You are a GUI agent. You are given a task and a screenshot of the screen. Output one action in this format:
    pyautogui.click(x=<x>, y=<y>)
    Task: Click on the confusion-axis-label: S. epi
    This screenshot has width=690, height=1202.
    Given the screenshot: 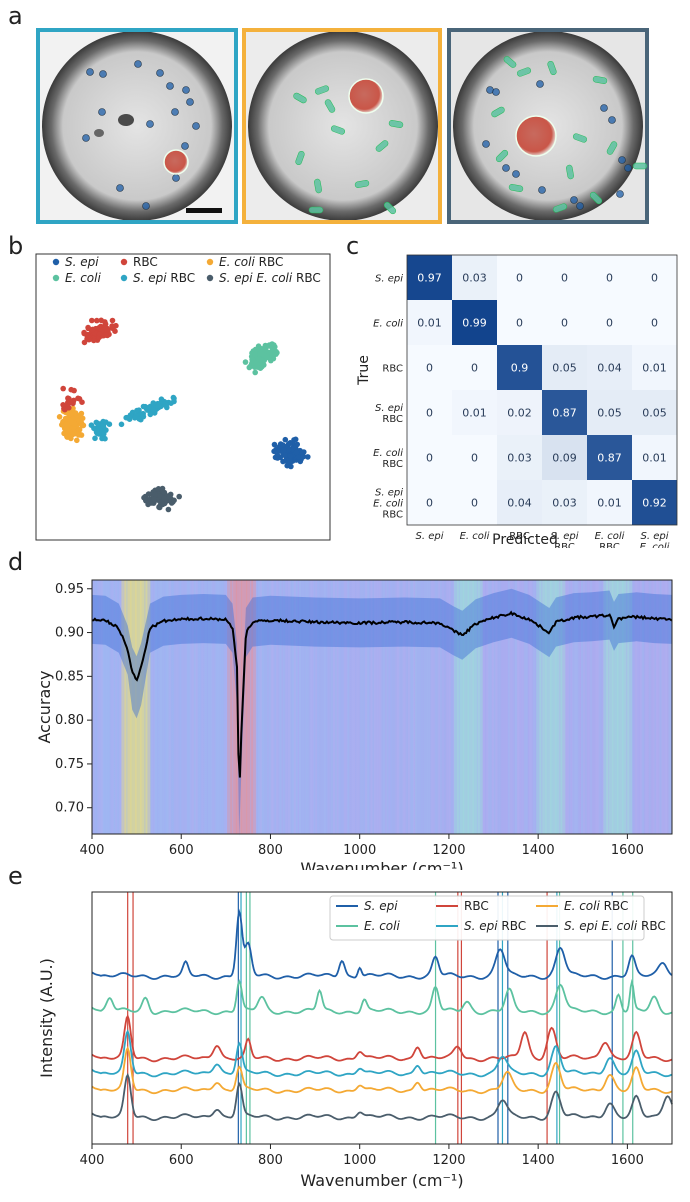 What is the action you would take?
    pyautogui.click(x=430, y=536)
    